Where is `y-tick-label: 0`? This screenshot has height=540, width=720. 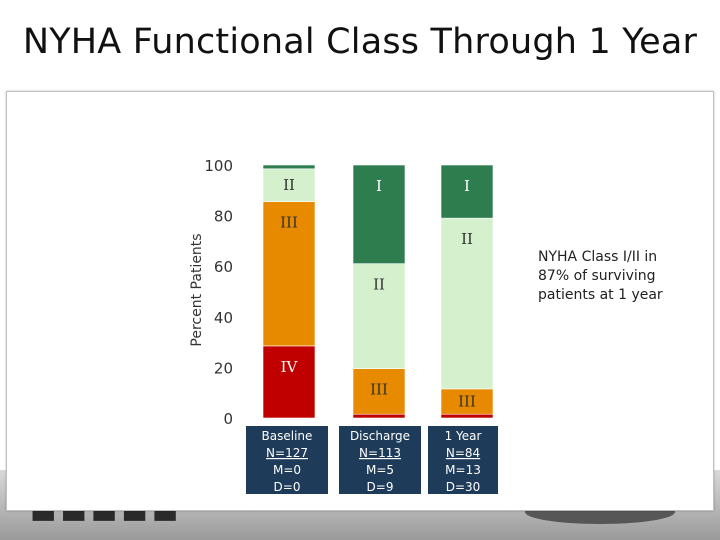
y-tick-label: 0 is located at coordinates (228, 419).